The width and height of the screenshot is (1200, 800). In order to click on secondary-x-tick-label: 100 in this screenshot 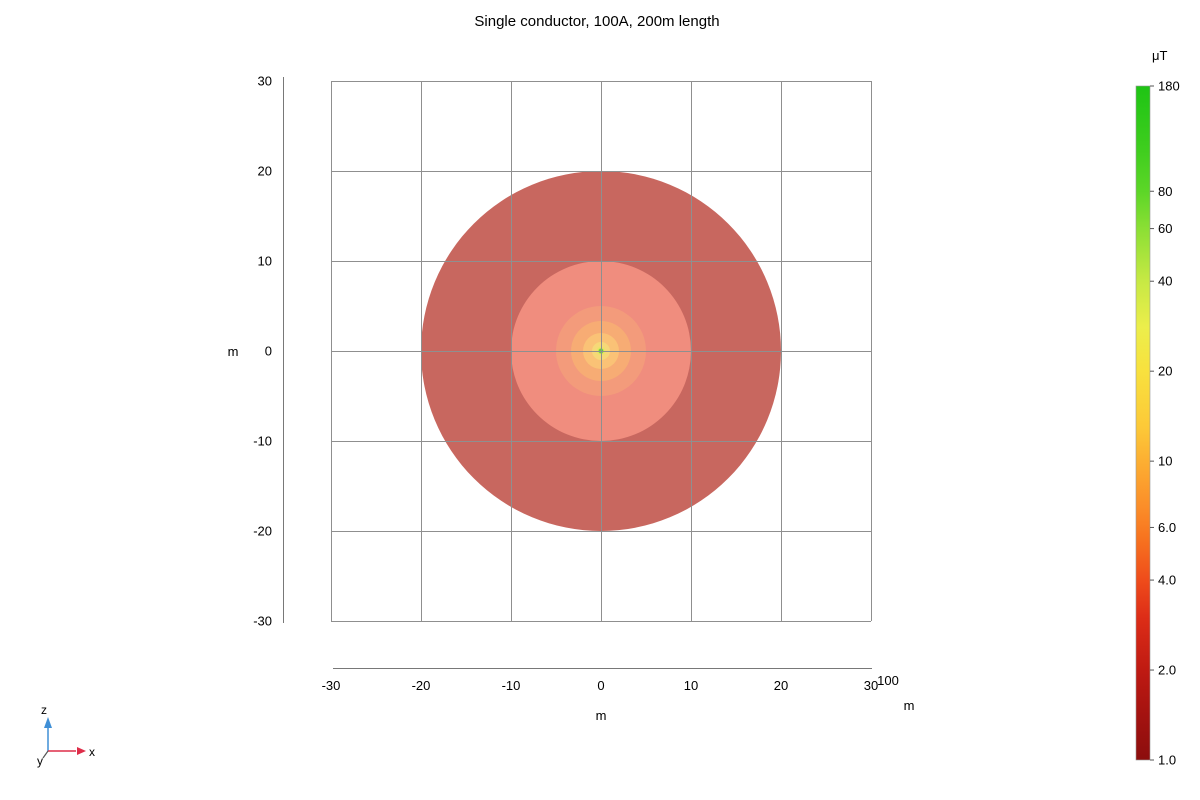, I will do `click(888, 680)`.